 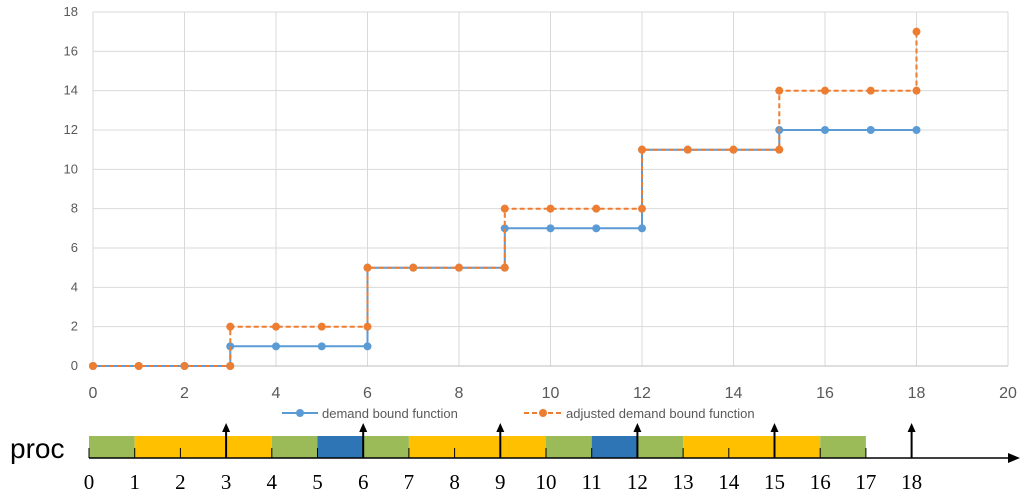 What do you see at coordinates (37, 448) in the screenshot?
I see `proc-label: proc` at bounding box center [37, 448].